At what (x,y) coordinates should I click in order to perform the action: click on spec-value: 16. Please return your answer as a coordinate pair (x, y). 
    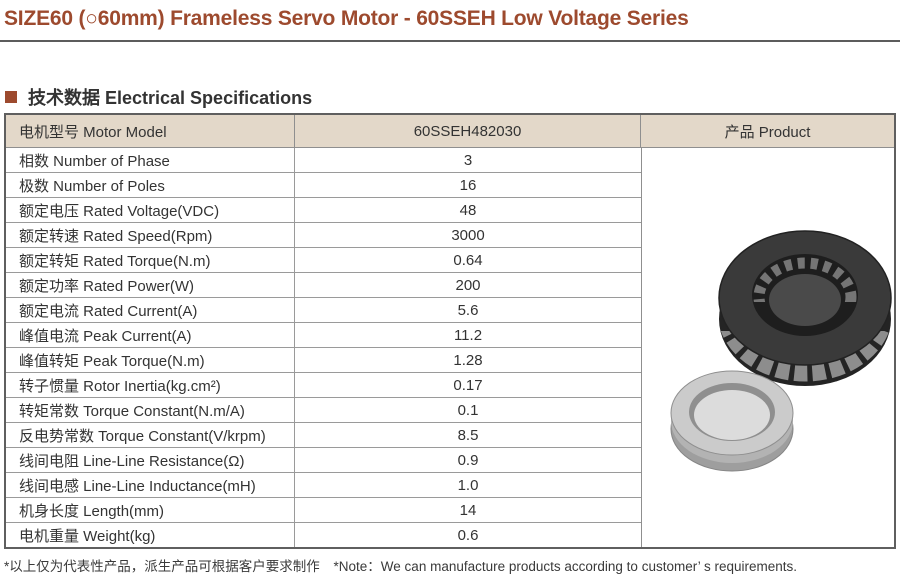
    Looking at the image, I should click on (468, 185).